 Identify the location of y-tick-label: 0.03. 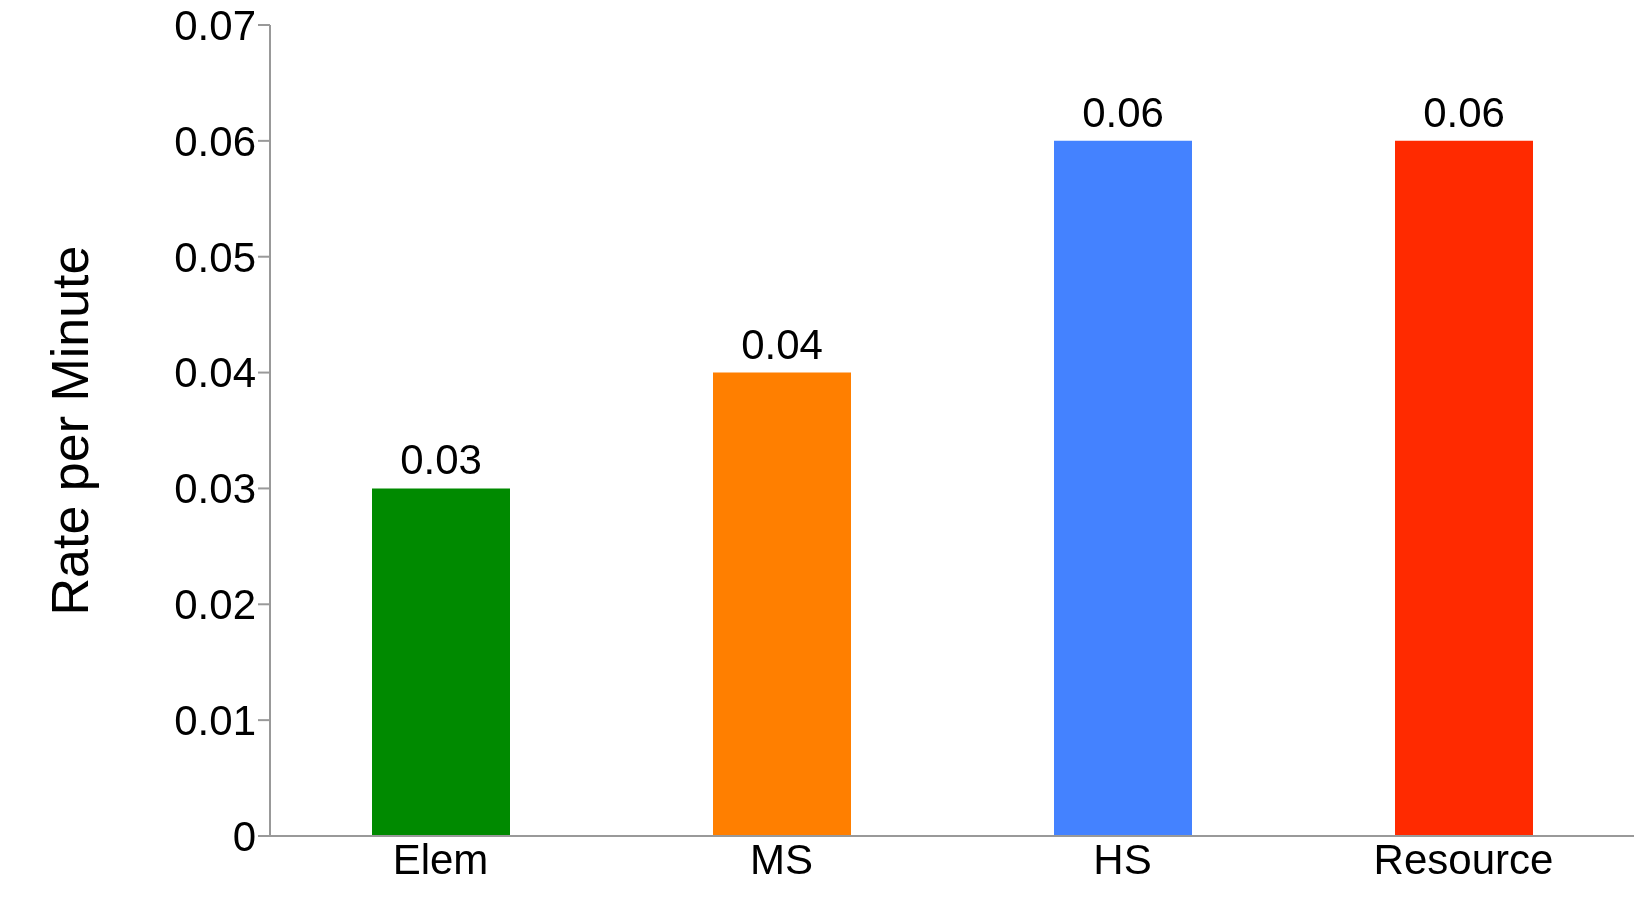
(215, 489).